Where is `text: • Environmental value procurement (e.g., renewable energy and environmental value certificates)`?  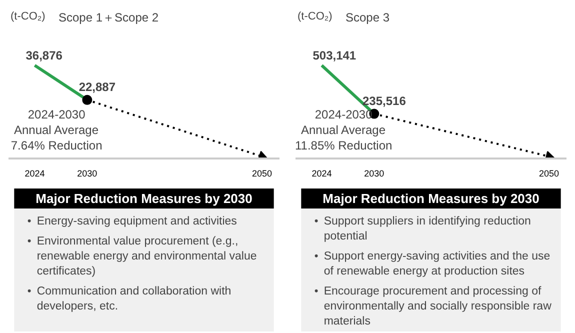
text: • Environmental value procurement (e.g., renewable energy and environmental value certificates) is located at coordinates (142, 257).